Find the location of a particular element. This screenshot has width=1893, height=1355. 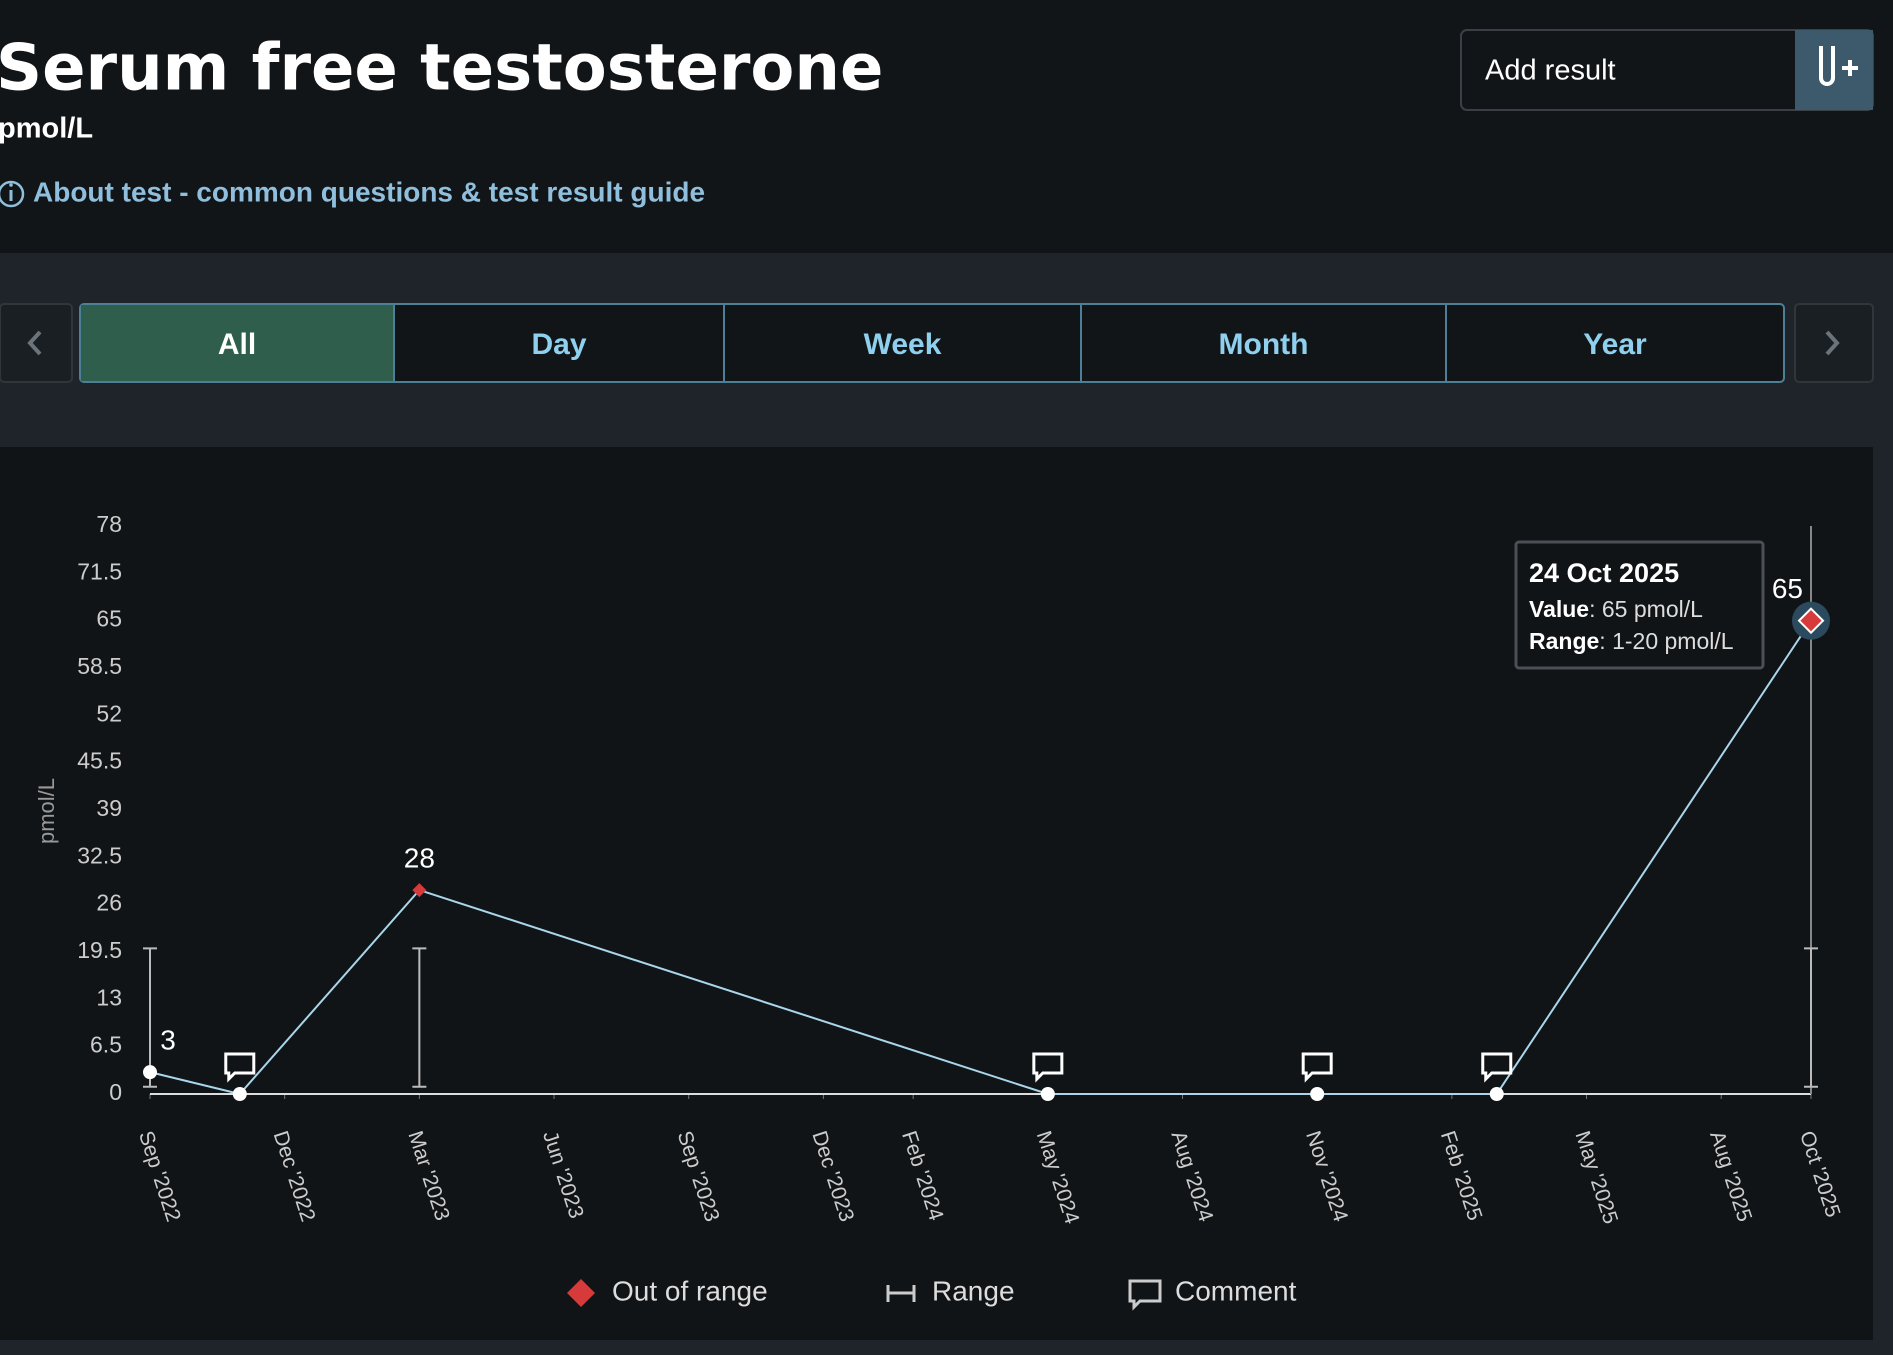

y-tick-label: 65 is located at coordinates (109, 619).